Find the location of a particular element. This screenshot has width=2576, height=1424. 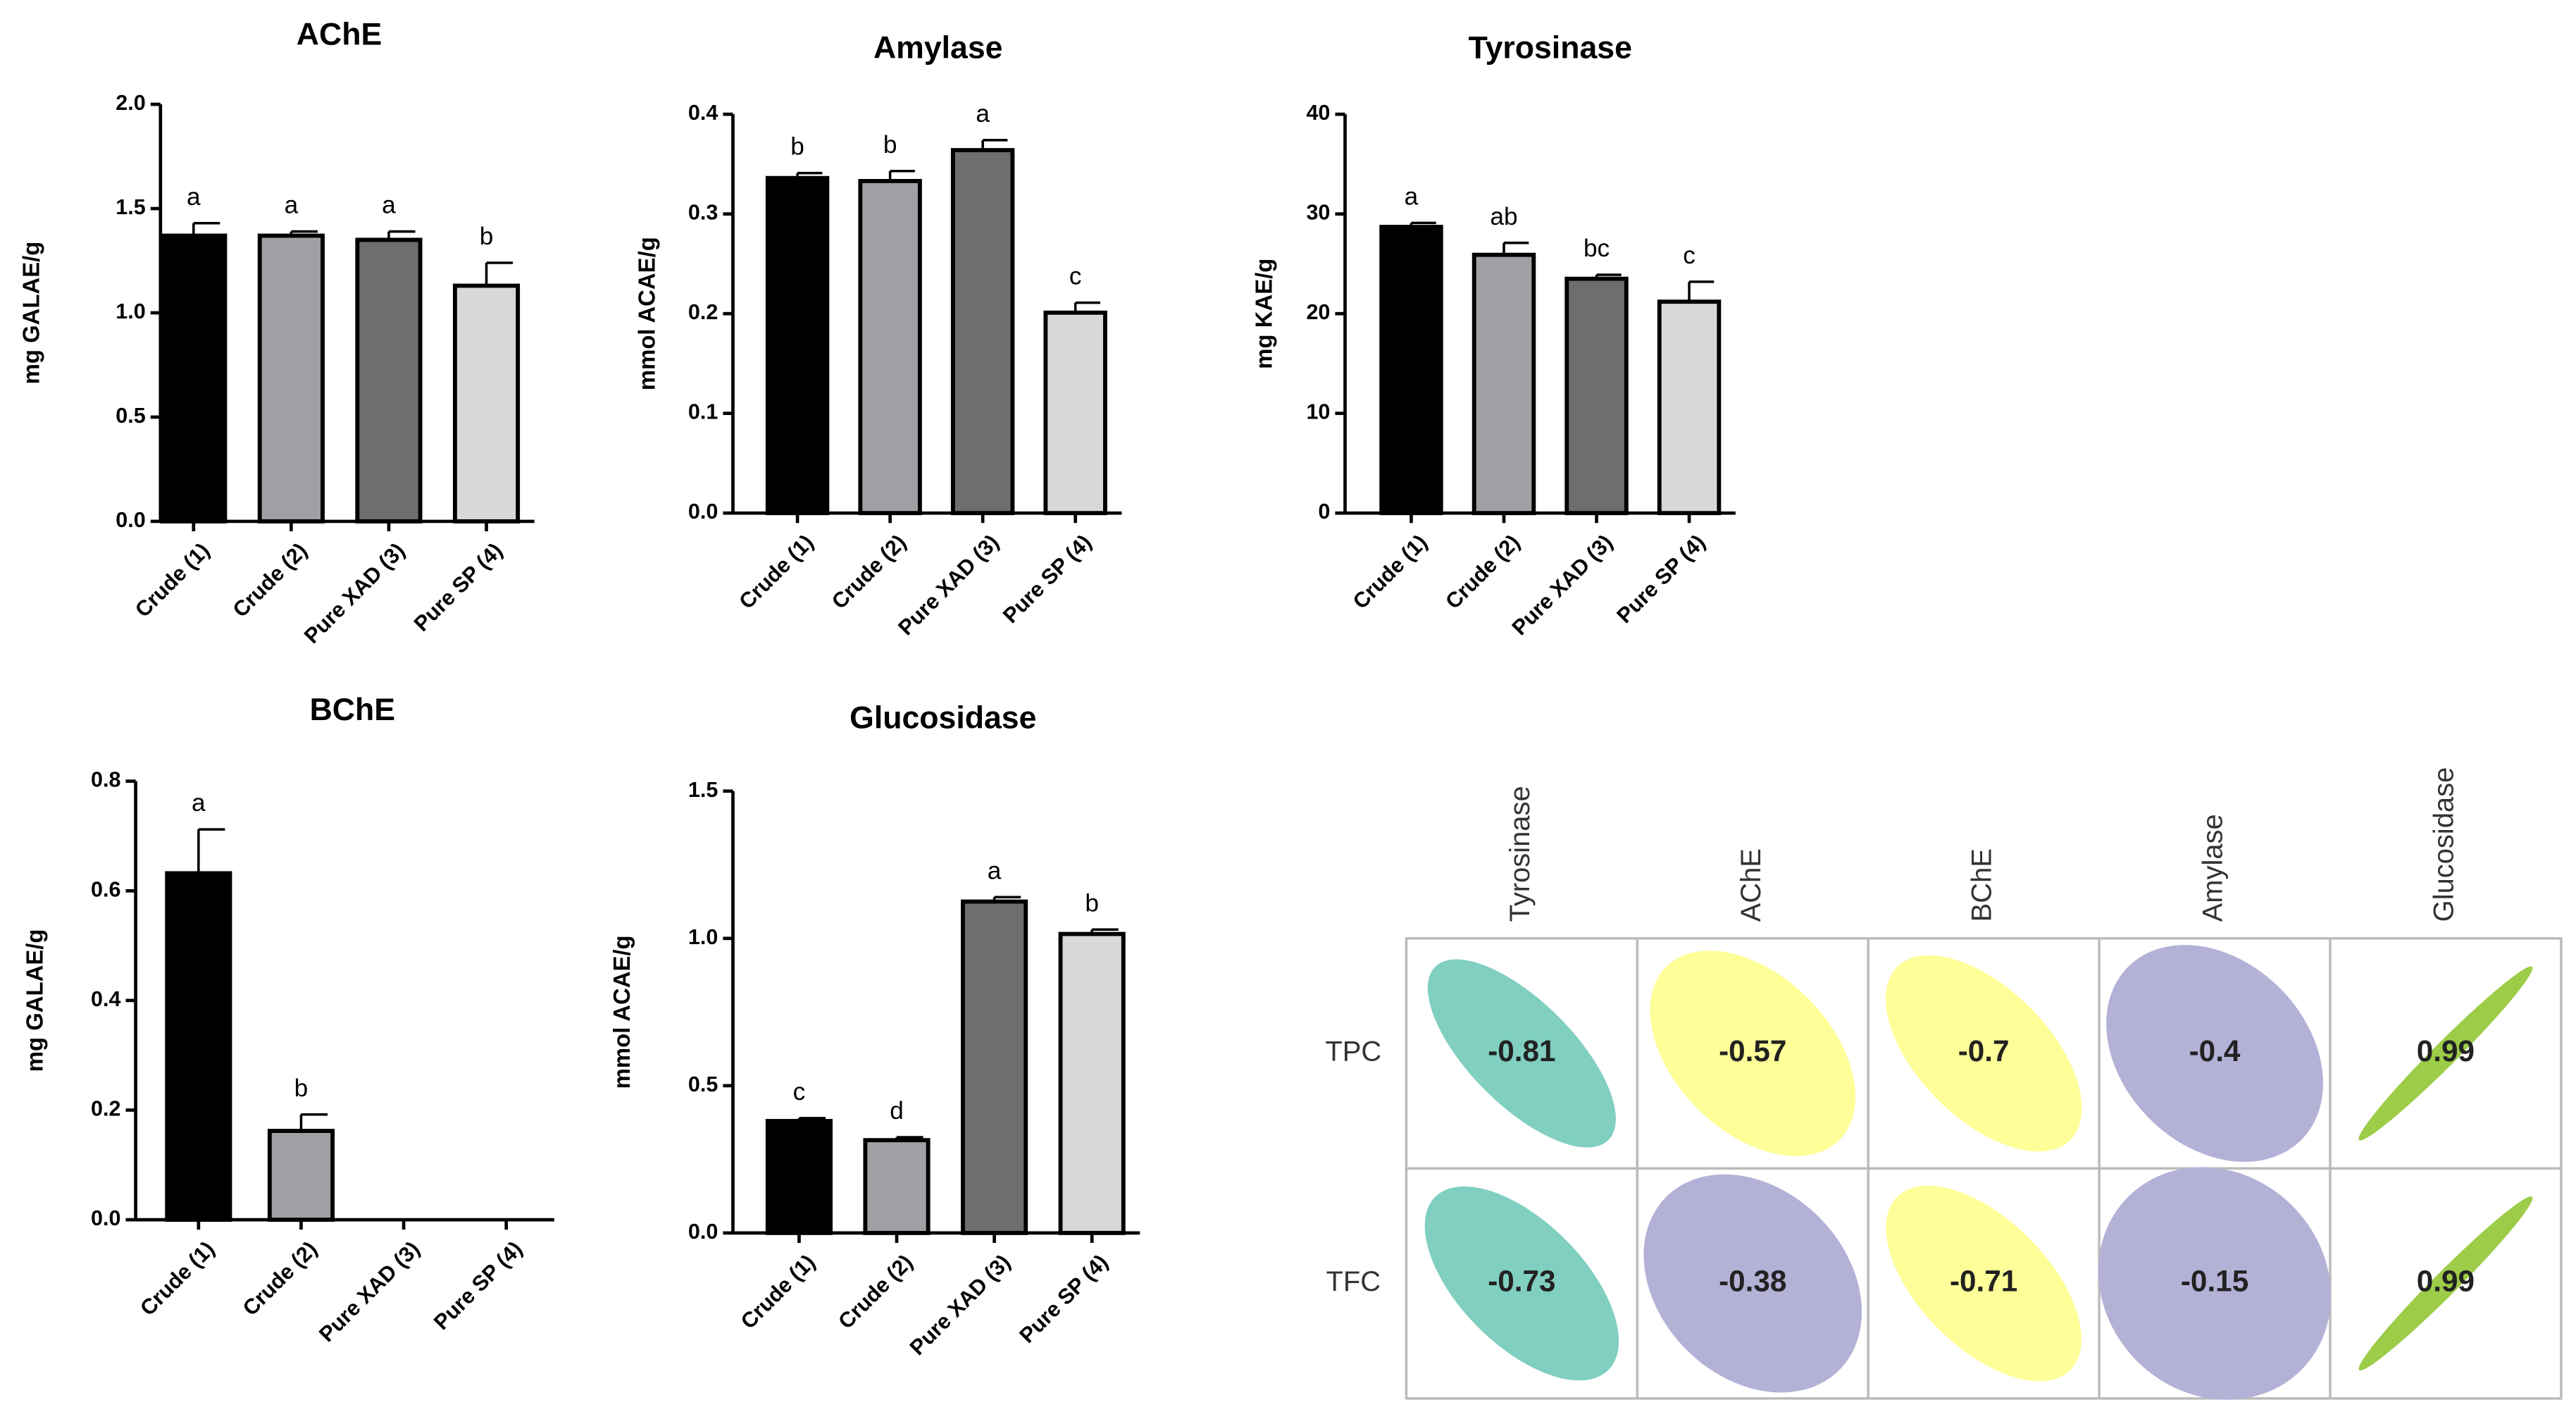

chart-title: BChE is located at coordinates (352, 710).